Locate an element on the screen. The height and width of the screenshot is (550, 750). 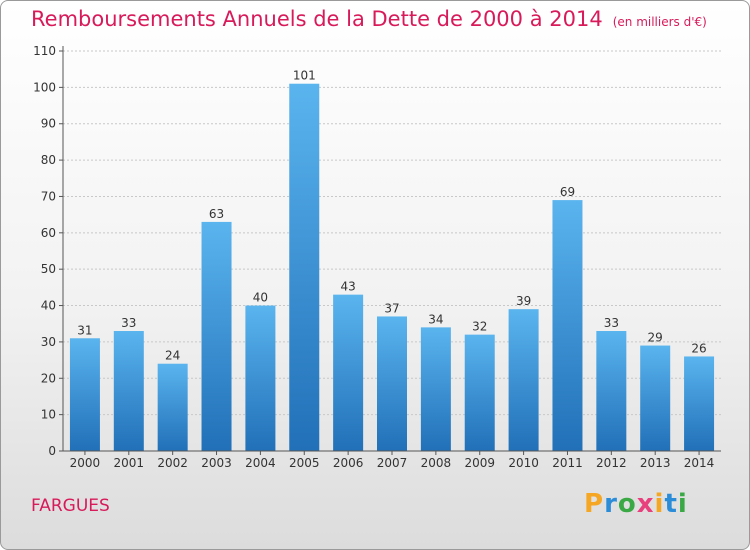
x-tick-label: 2010 is located at coordinates (523, 463).